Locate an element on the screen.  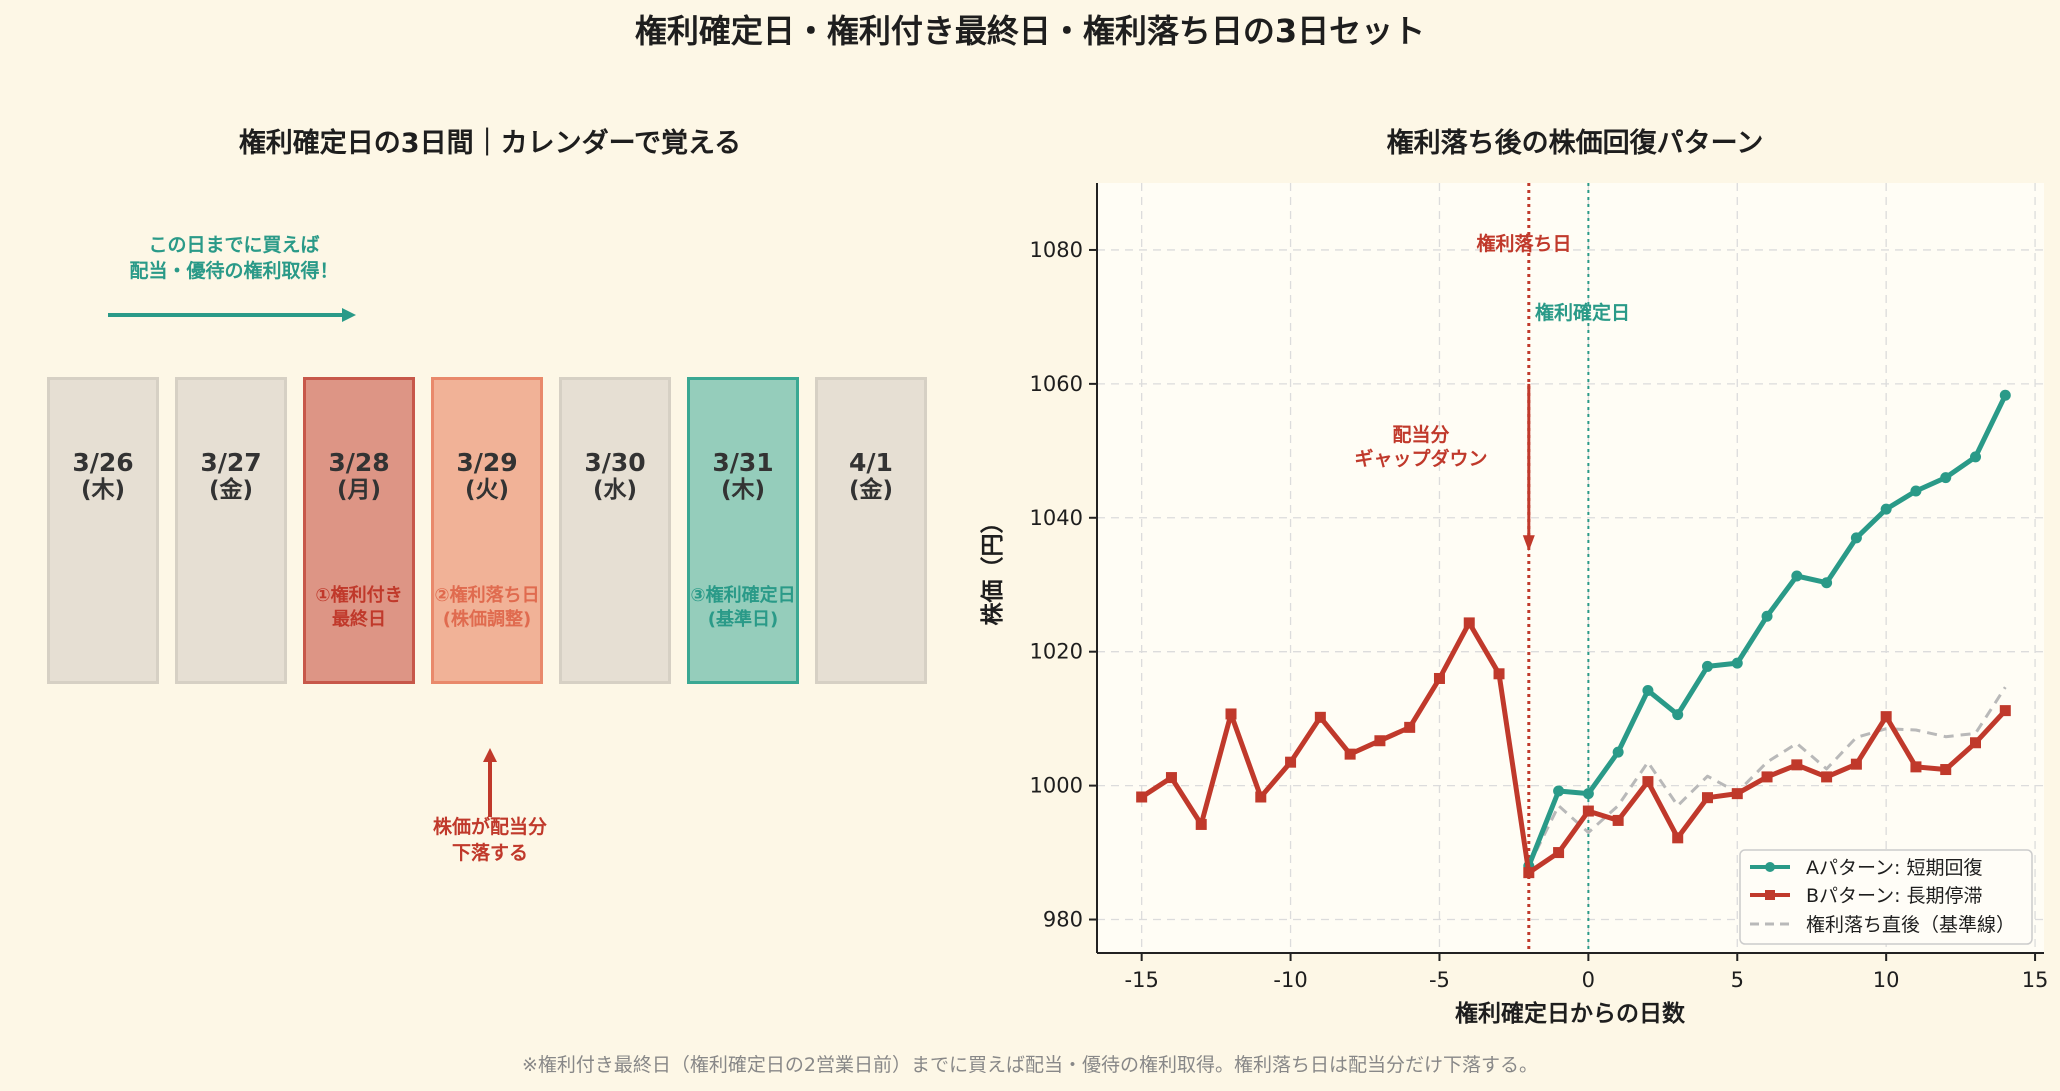
calendar-day: 3/26 (木) is located at coordinates (103, 530).